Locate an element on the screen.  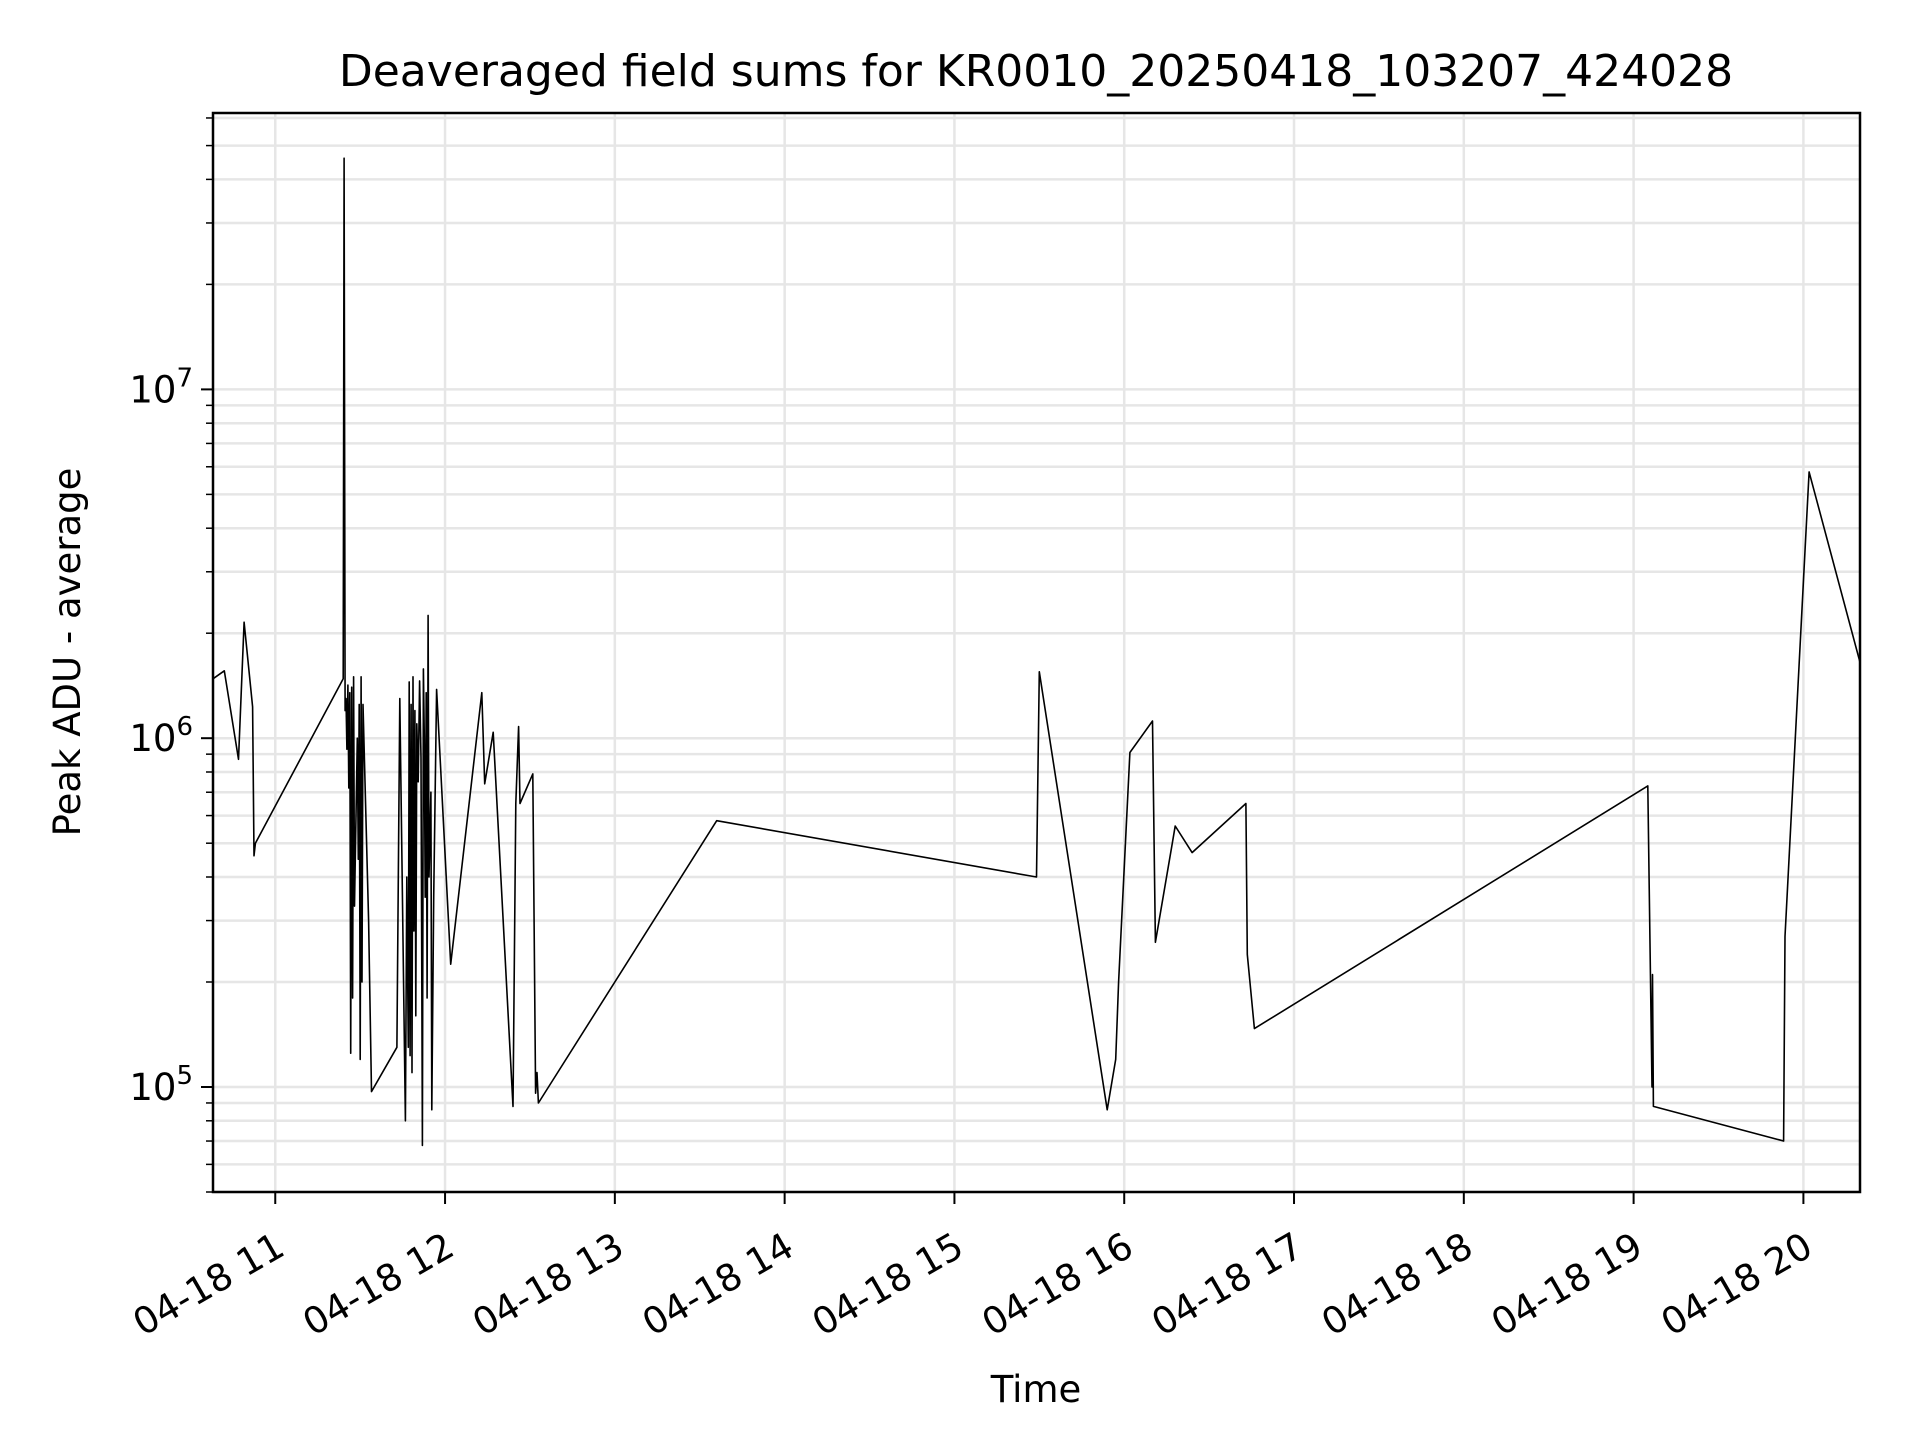
y-tick-label: 105 is located at coordinates (161, 1085).